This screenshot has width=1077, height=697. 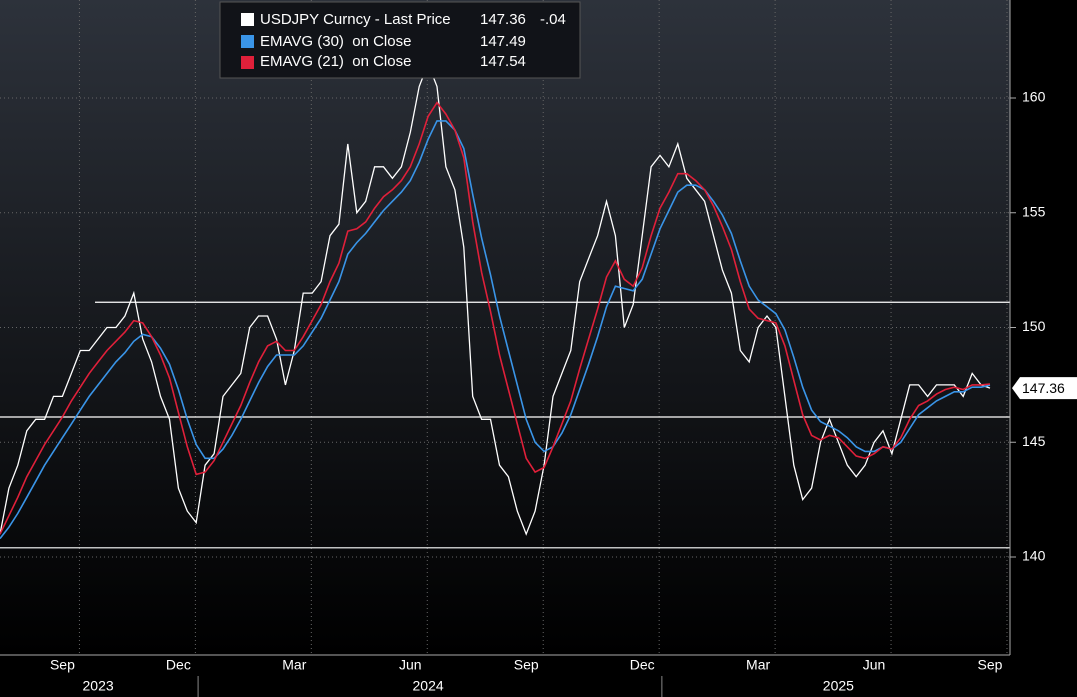 I want to click on legend-label: EMAVG (30) on Close, so click(x=335, y=41).